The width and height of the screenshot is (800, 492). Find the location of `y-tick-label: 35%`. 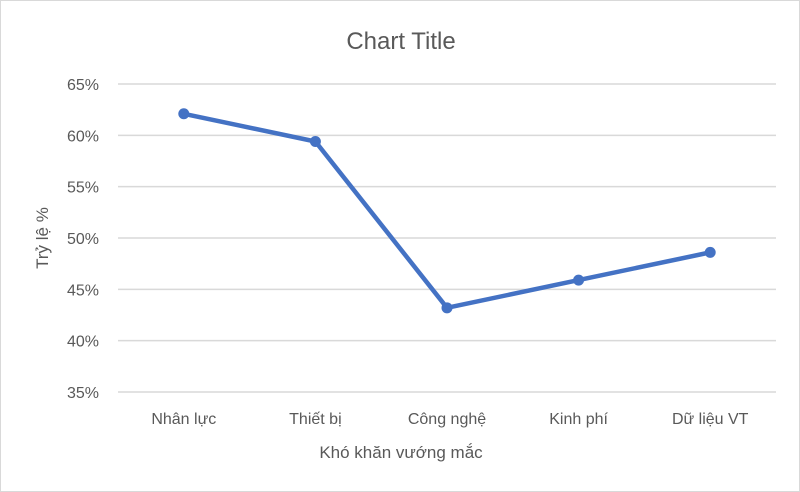

y-tick-label: 35% is located at coordinates (83, 393).